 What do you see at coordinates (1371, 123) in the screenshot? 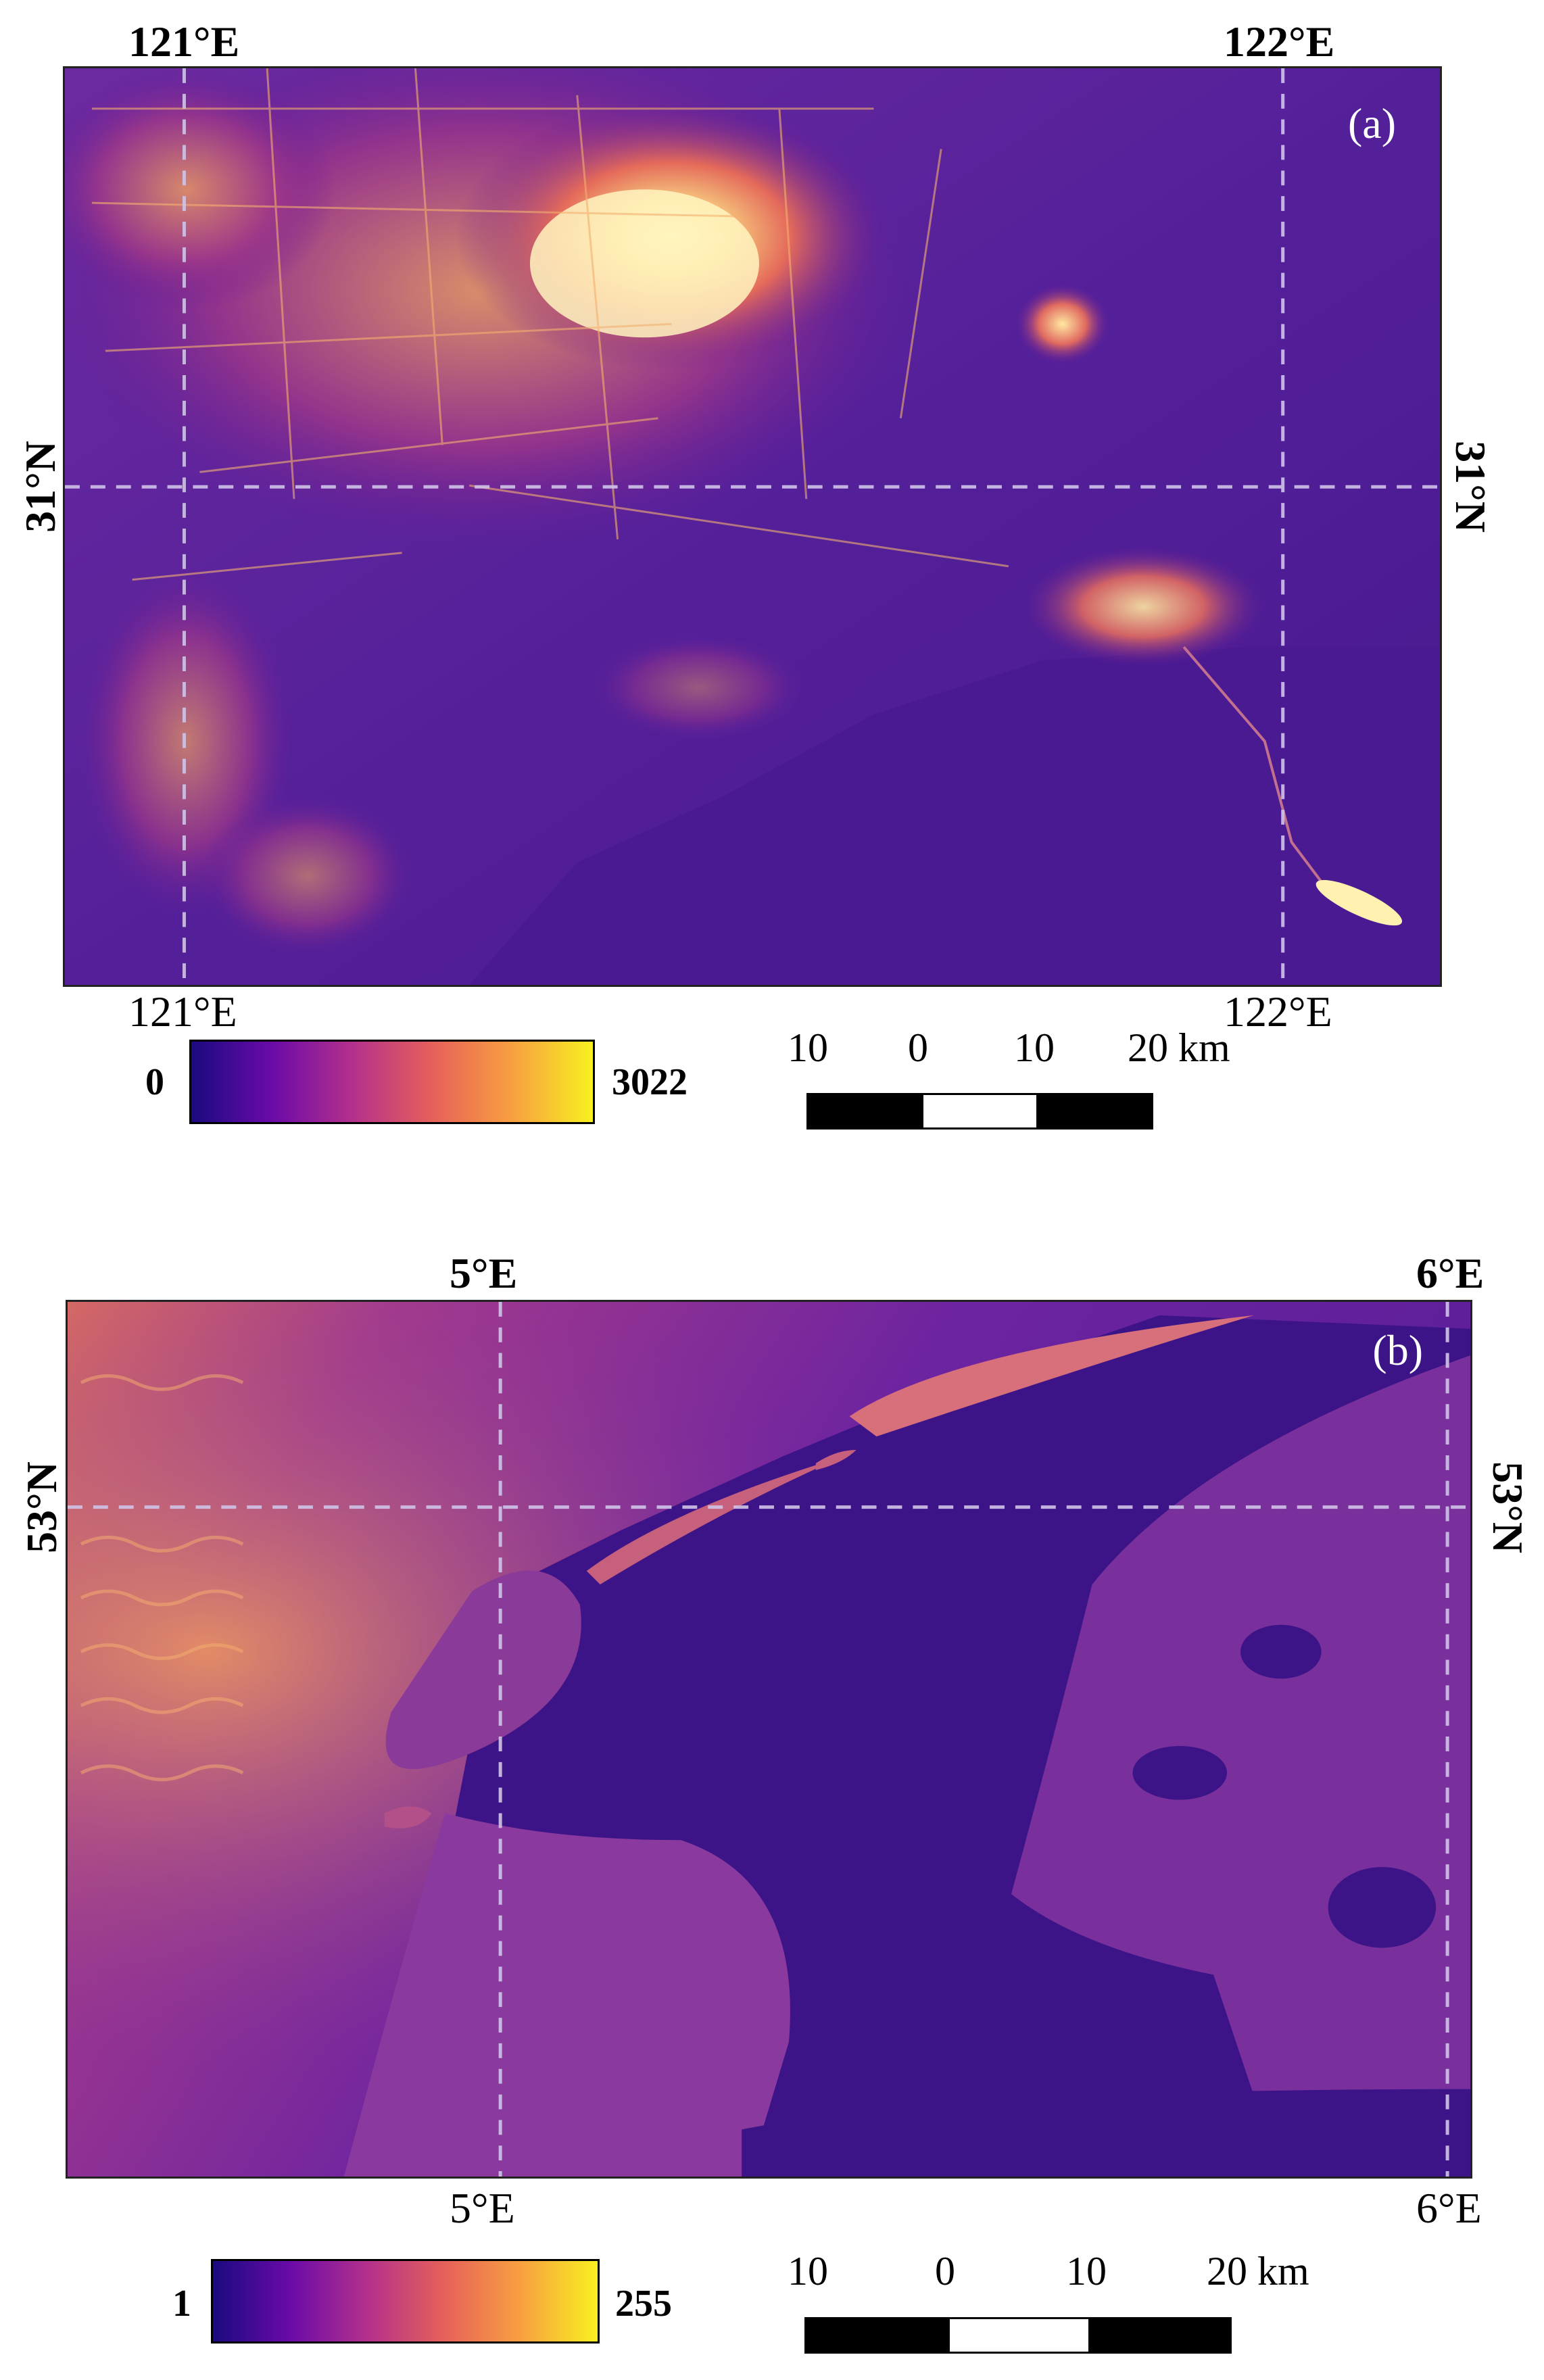
I see `panel-label-a: (a)` at bounding box center [1371, 123].